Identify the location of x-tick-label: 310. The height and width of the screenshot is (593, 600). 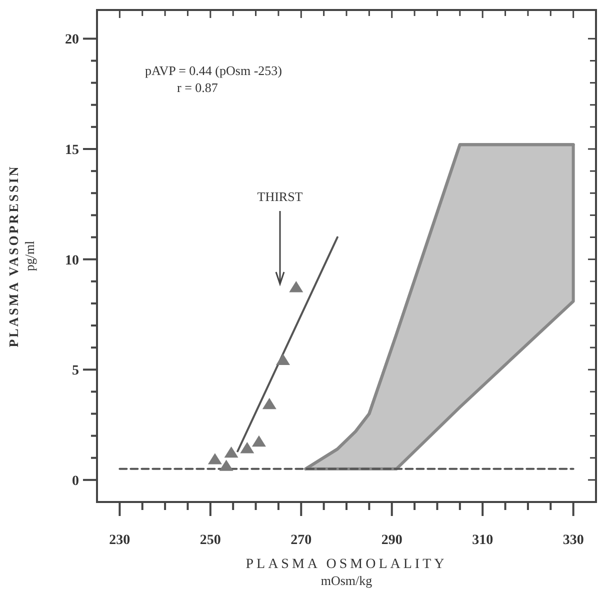
(483, 540).